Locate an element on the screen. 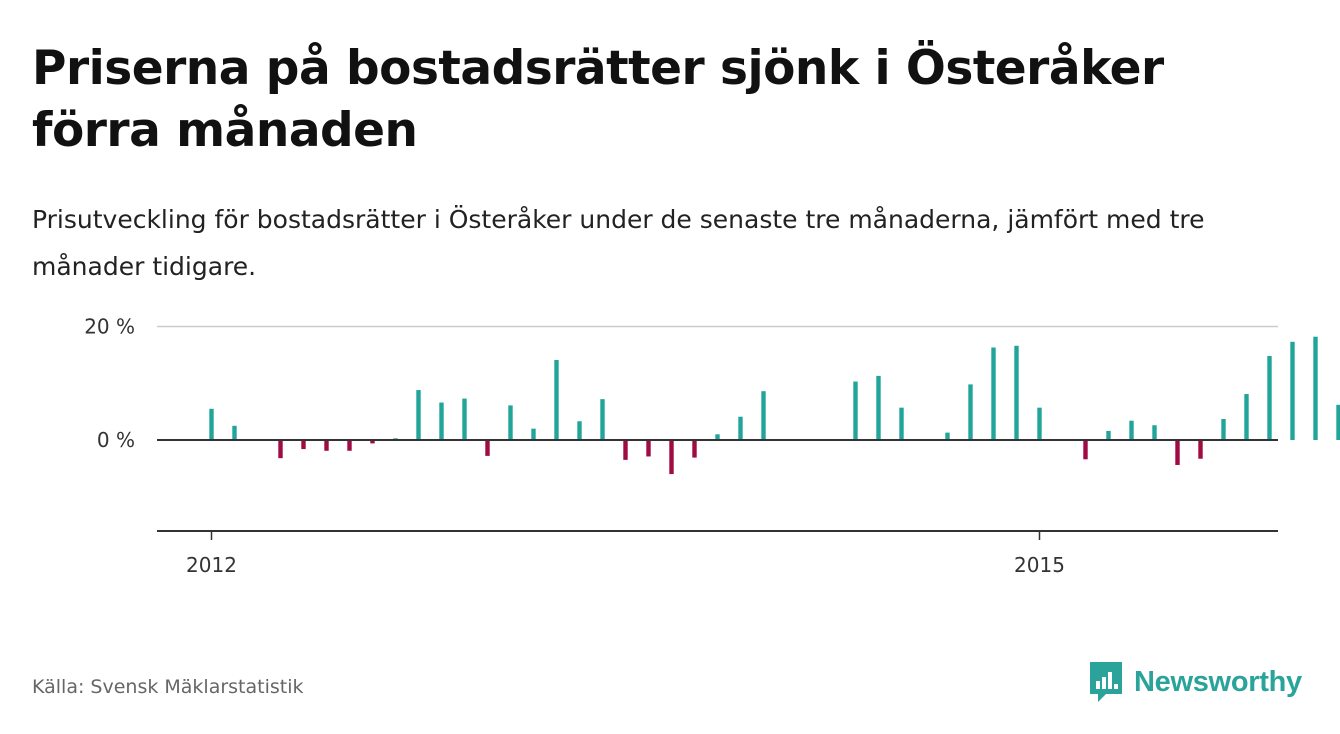  axes is located at coordinates (717, 485).